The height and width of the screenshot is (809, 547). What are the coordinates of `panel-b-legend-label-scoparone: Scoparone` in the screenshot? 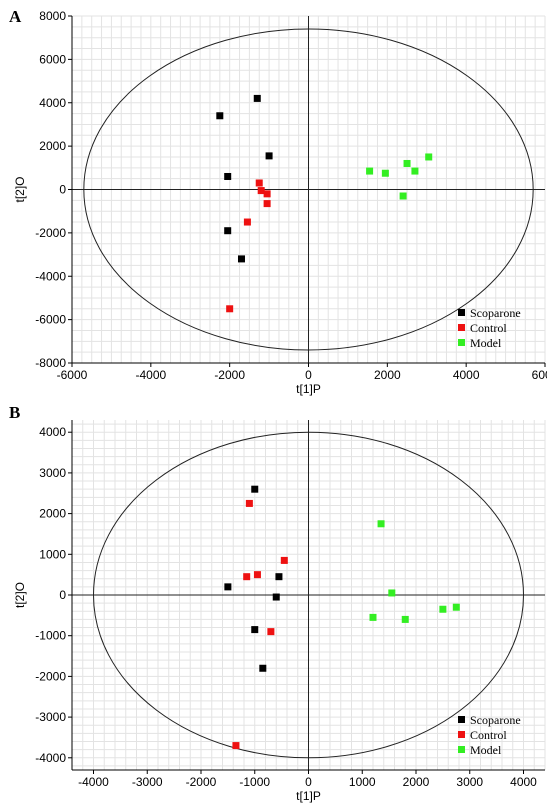 It's located at (495, 720).